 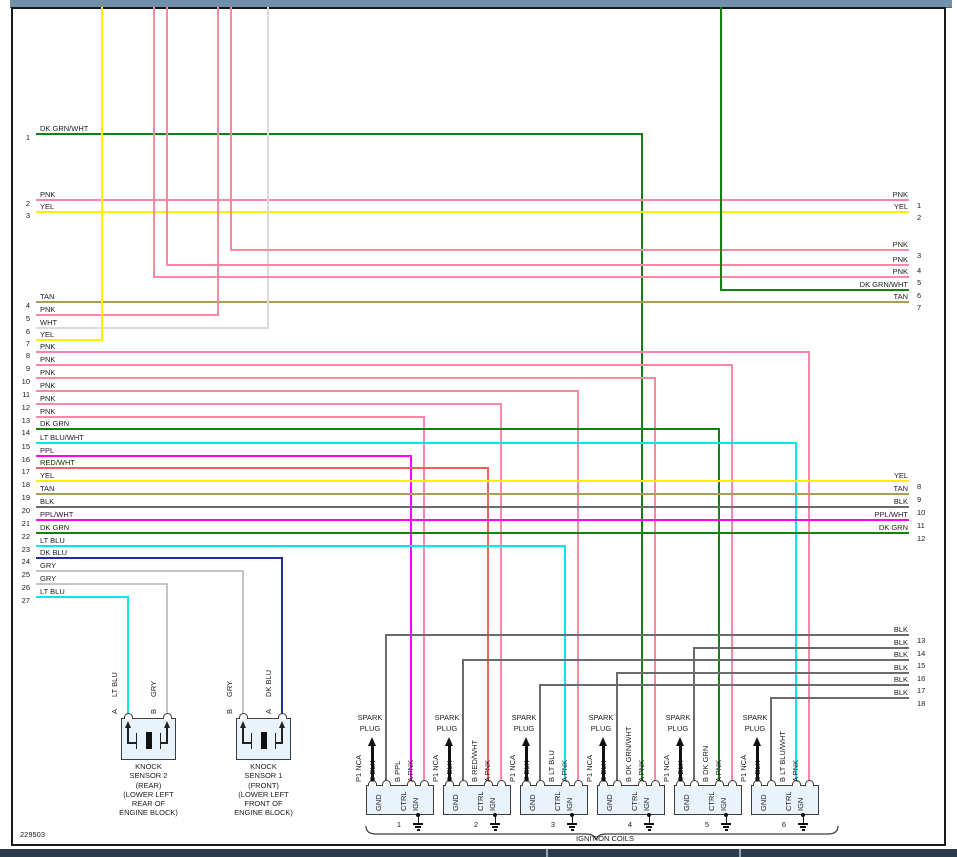 What do you see at coordinates (57, 462) in the screenshot?
I see `left-pin-wire-label: RED/WHT` at bounding box center [57, 462].